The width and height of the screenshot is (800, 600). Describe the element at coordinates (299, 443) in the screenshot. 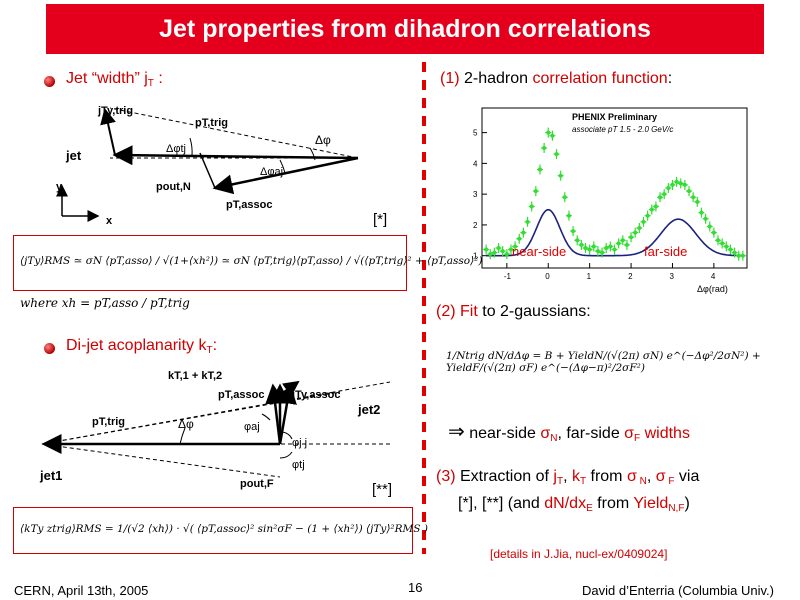

I see `label-phi-jj: φj j` at that location.